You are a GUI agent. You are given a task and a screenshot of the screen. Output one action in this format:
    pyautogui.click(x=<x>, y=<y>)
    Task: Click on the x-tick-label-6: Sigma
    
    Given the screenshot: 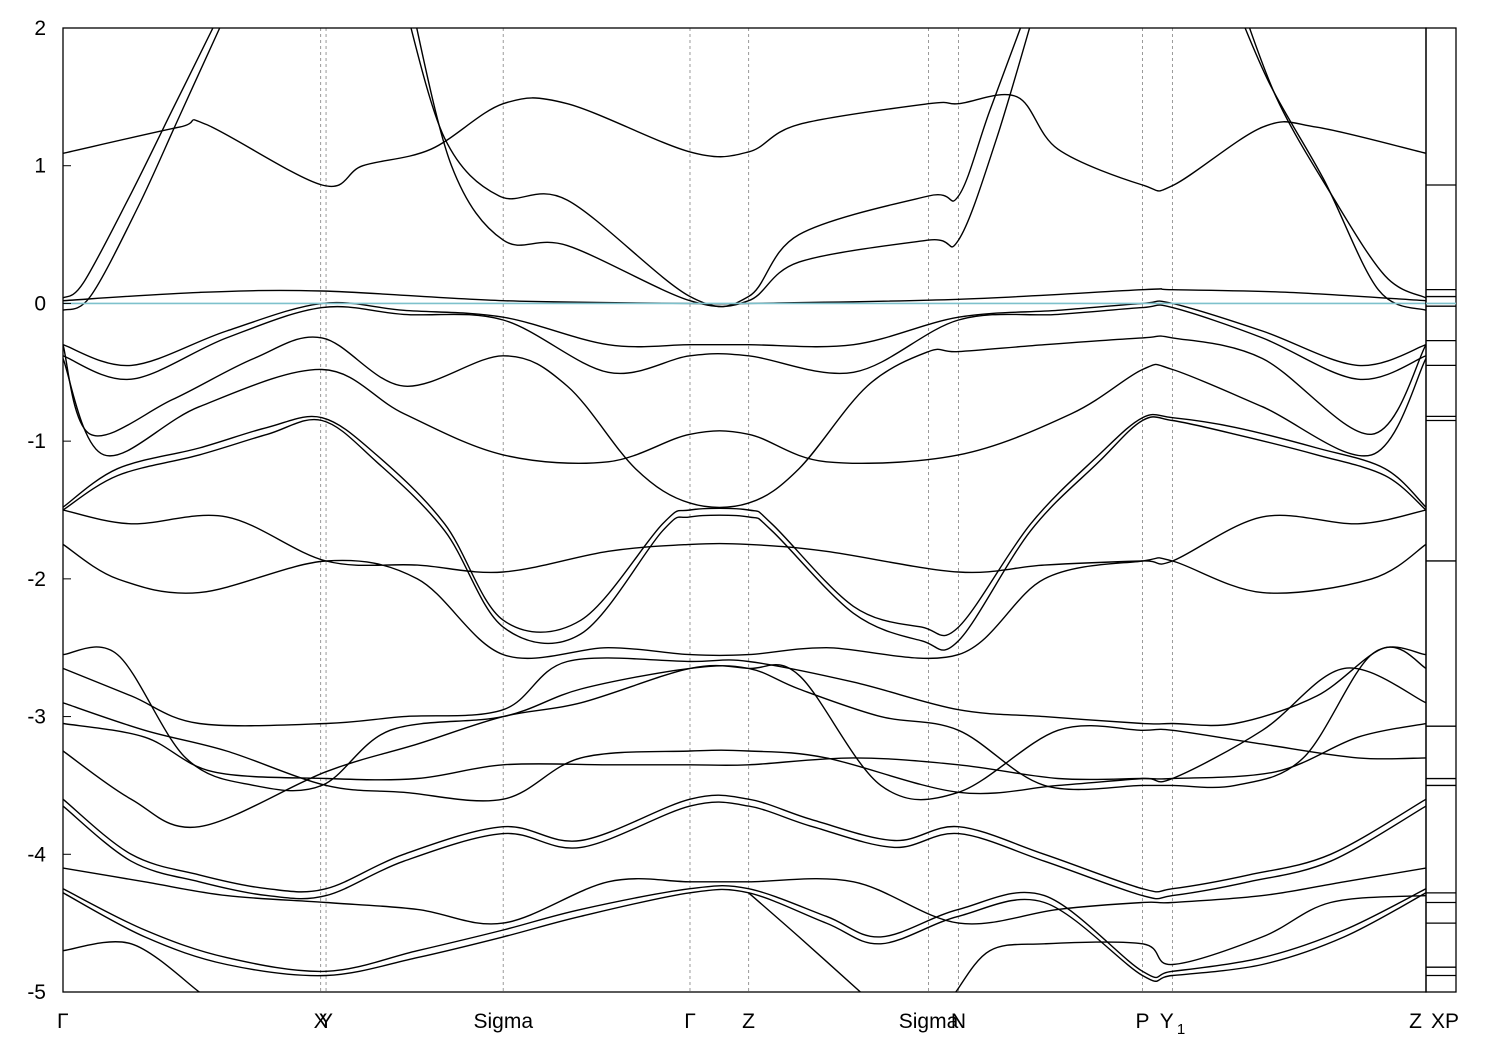 What is the action you would take?
    pyautogui.click(x=929, y=1021)
    